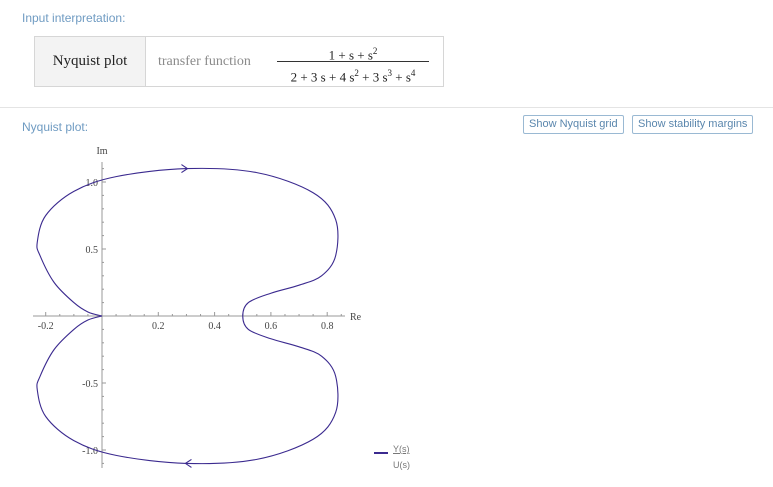  What do you see at coordinates (92, 250) in the screenshot?
I see `y-tick-label: 0.5` at bounding box center [92, 250].